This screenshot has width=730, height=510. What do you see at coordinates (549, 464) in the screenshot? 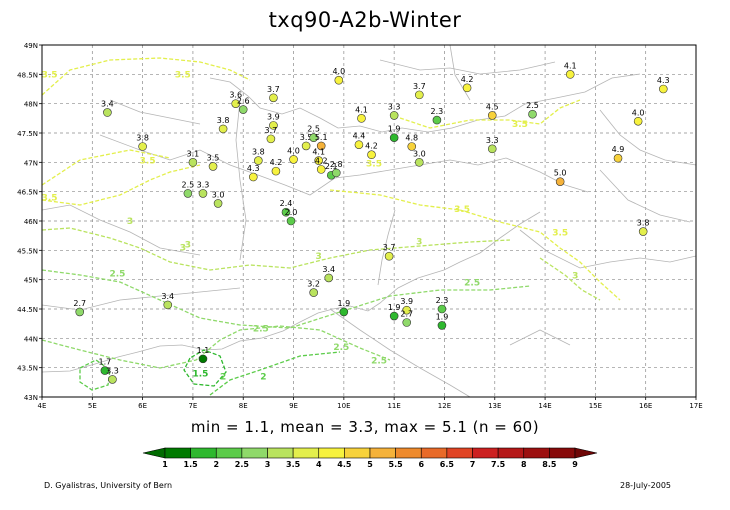
I see `colorbar-label: 8.5` at bounding box center [549, 464].